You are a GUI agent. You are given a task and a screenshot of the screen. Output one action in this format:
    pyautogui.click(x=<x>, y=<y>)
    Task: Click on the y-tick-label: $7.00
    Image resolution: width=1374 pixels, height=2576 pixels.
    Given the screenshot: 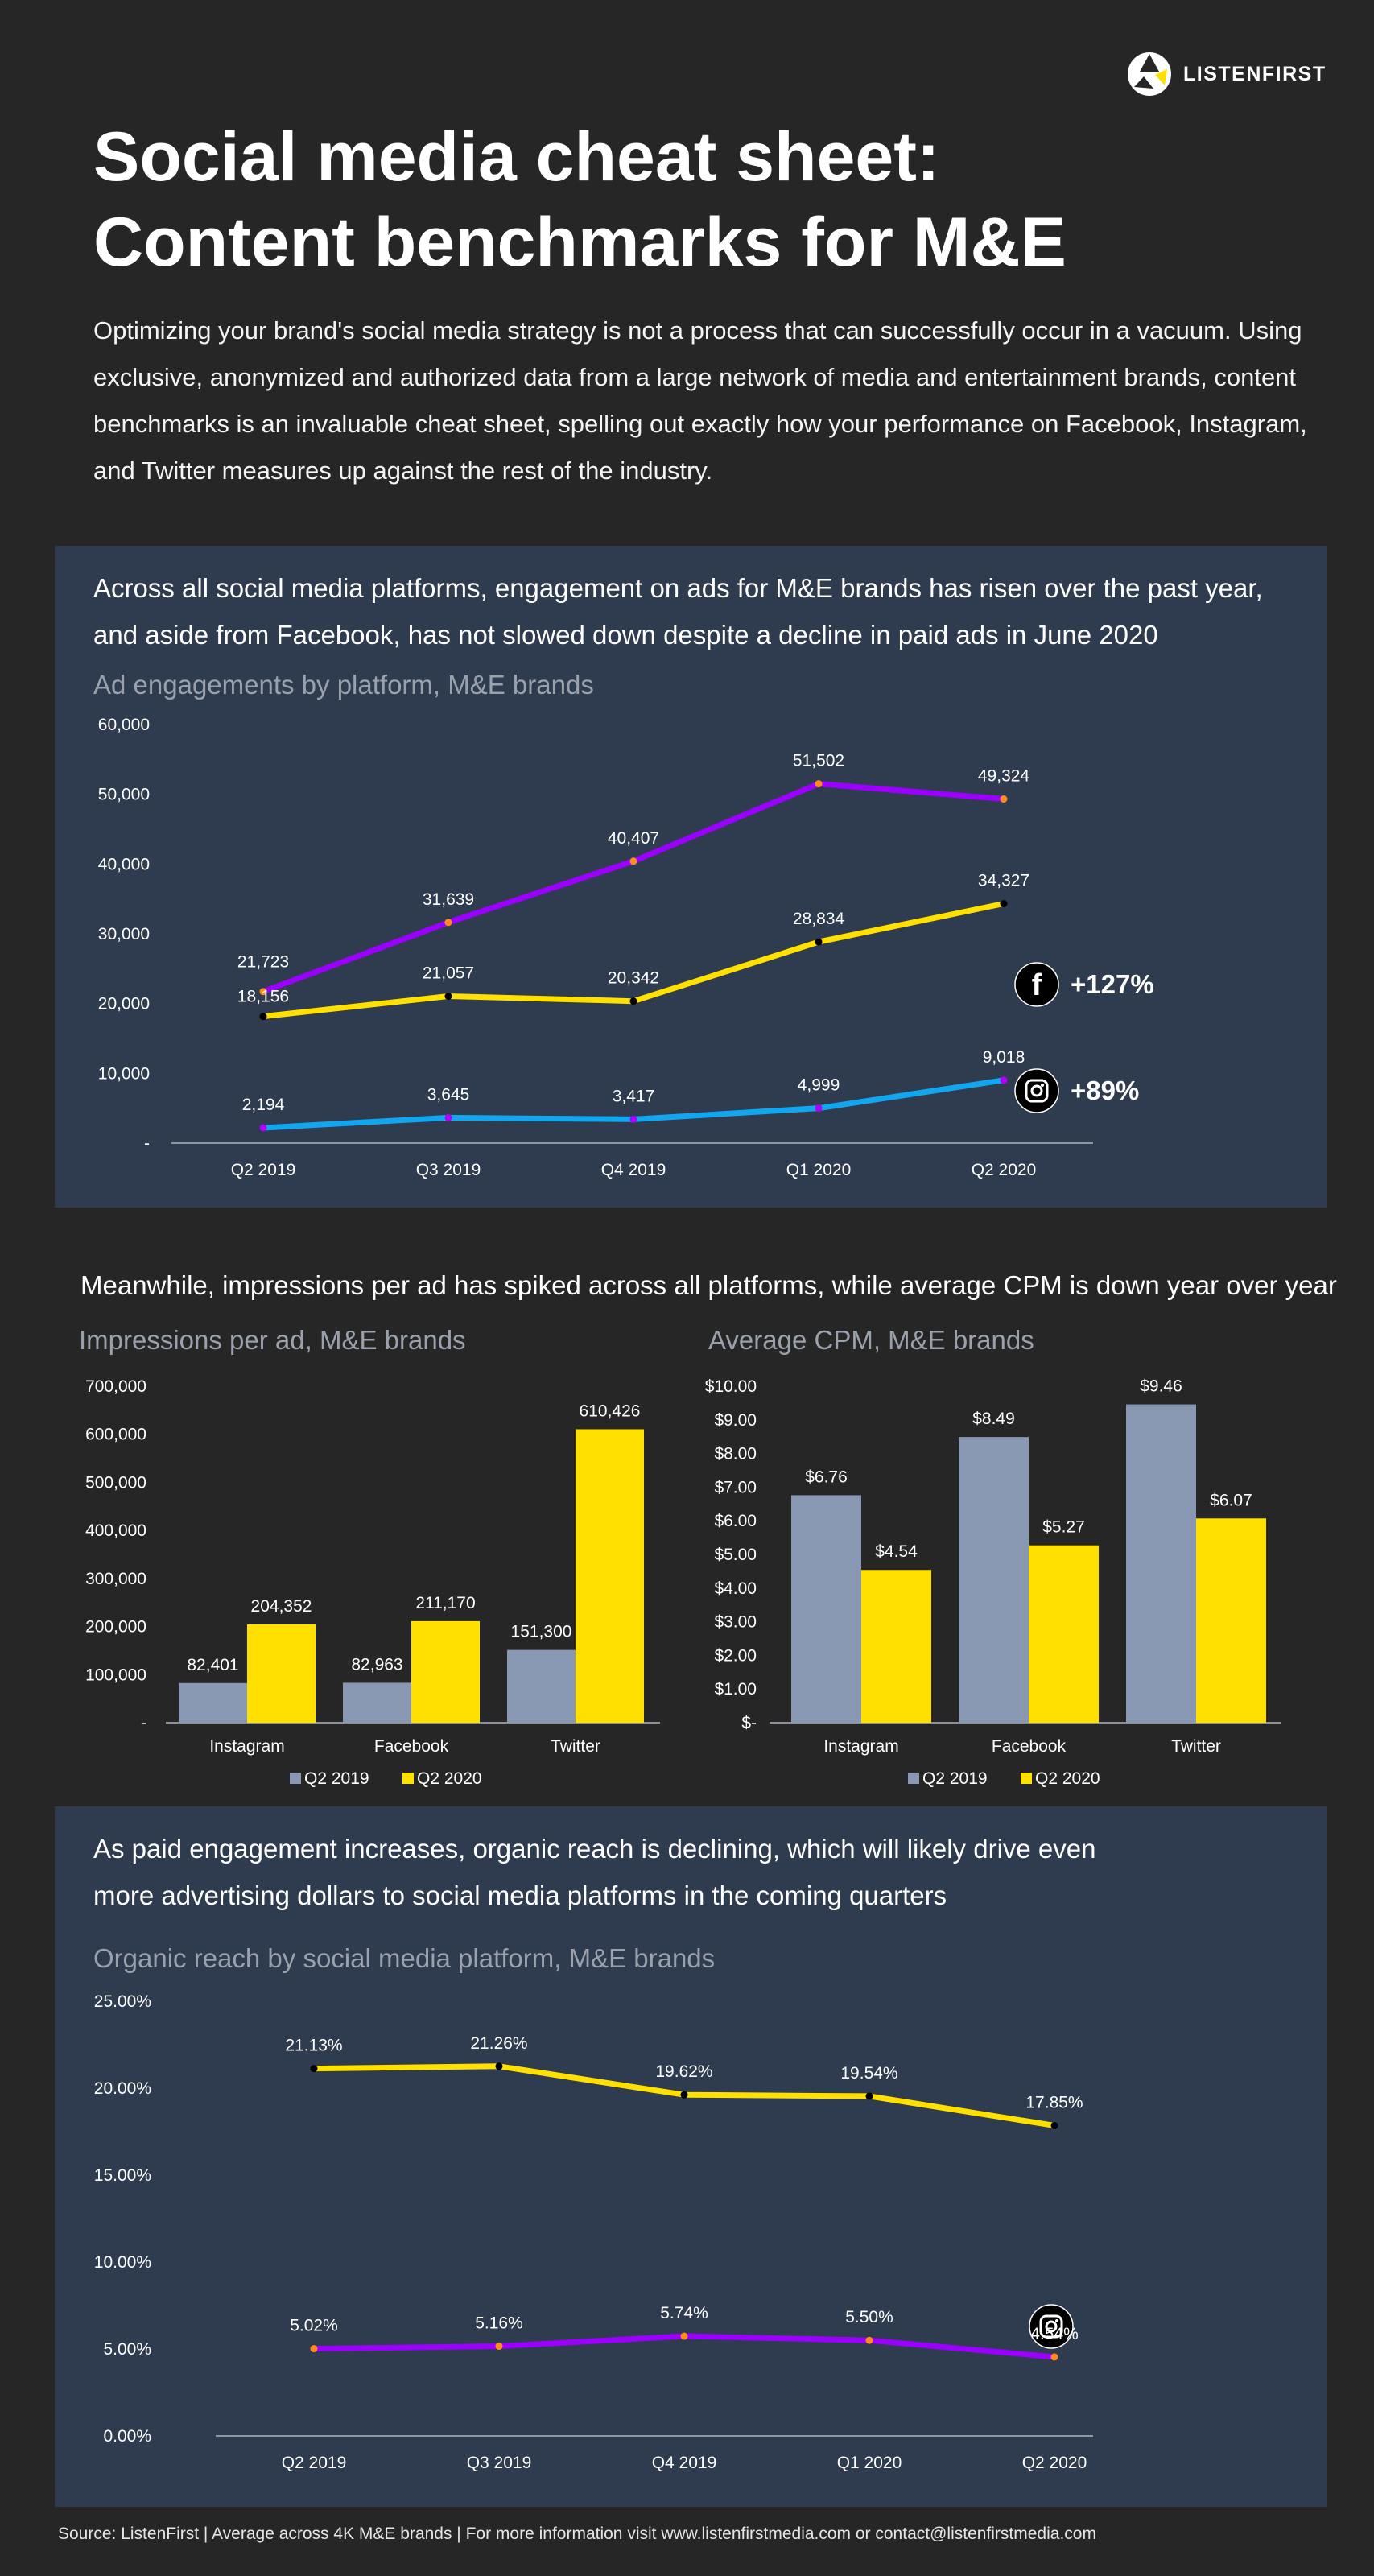 What is the action you would take?
    pyautogui.click(x=735, y=1487)
    